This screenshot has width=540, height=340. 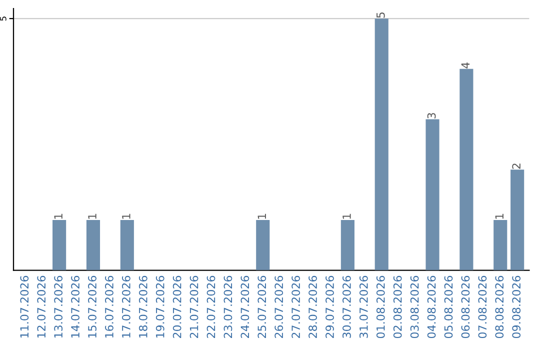 What do you see at coordinates (228, 307) in the screenshot?
I see `x-tick-label: 23.07.2026` at bounding box center [228, 307].